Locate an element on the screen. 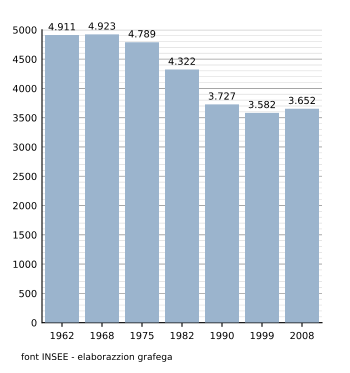  y-tick-label: 3000 is located at coordinates (24, 147).